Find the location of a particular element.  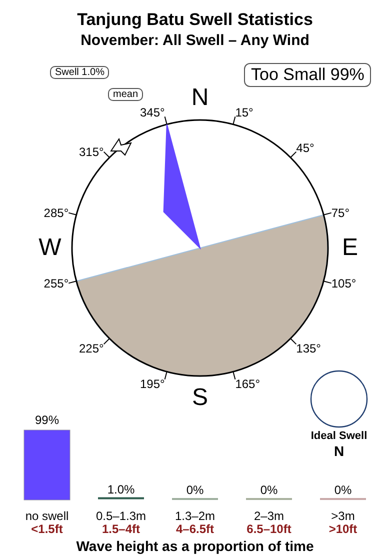

spoke-label: 345° is located at coordinates (152, 113).